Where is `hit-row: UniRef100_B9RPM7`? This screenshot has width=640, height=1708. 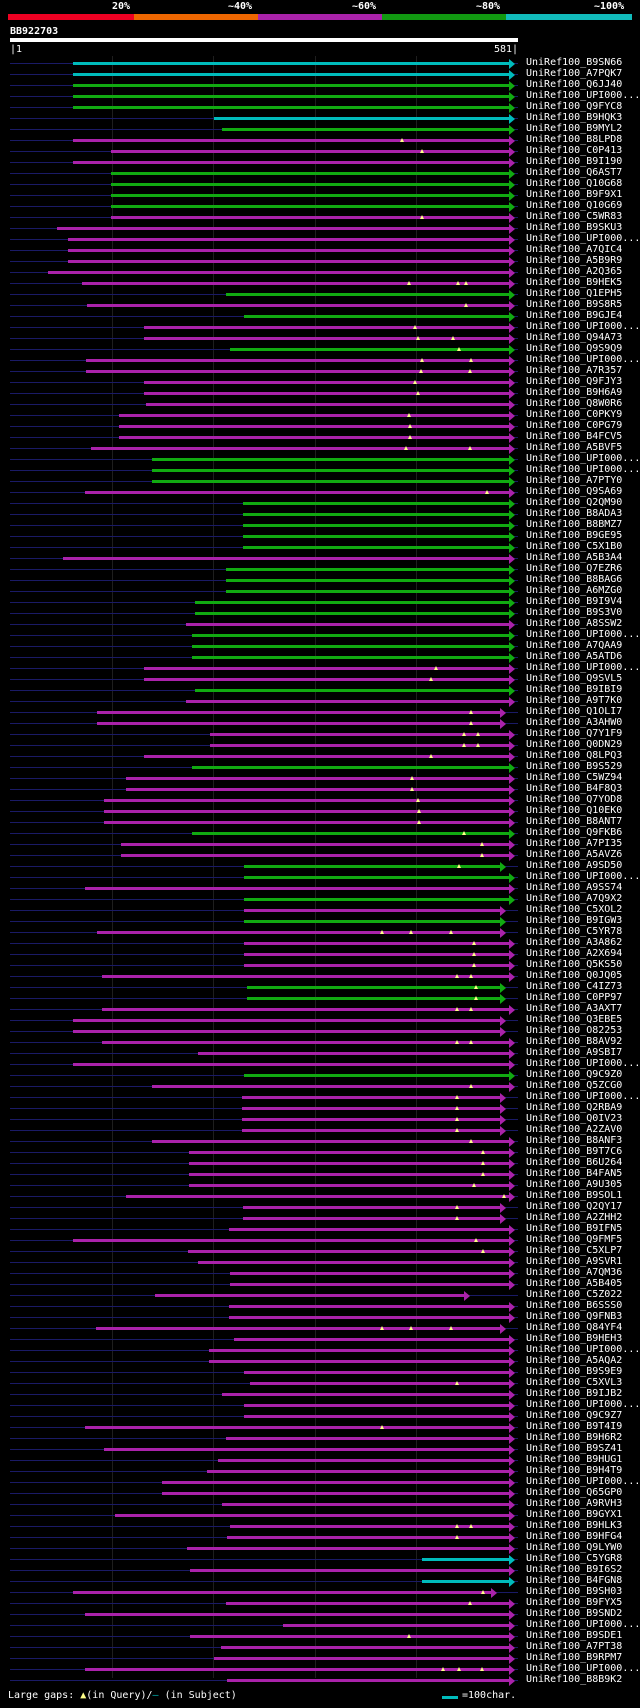
hit-row: UniRef100_B9RPM7 is located at coordinates (320, 1658).